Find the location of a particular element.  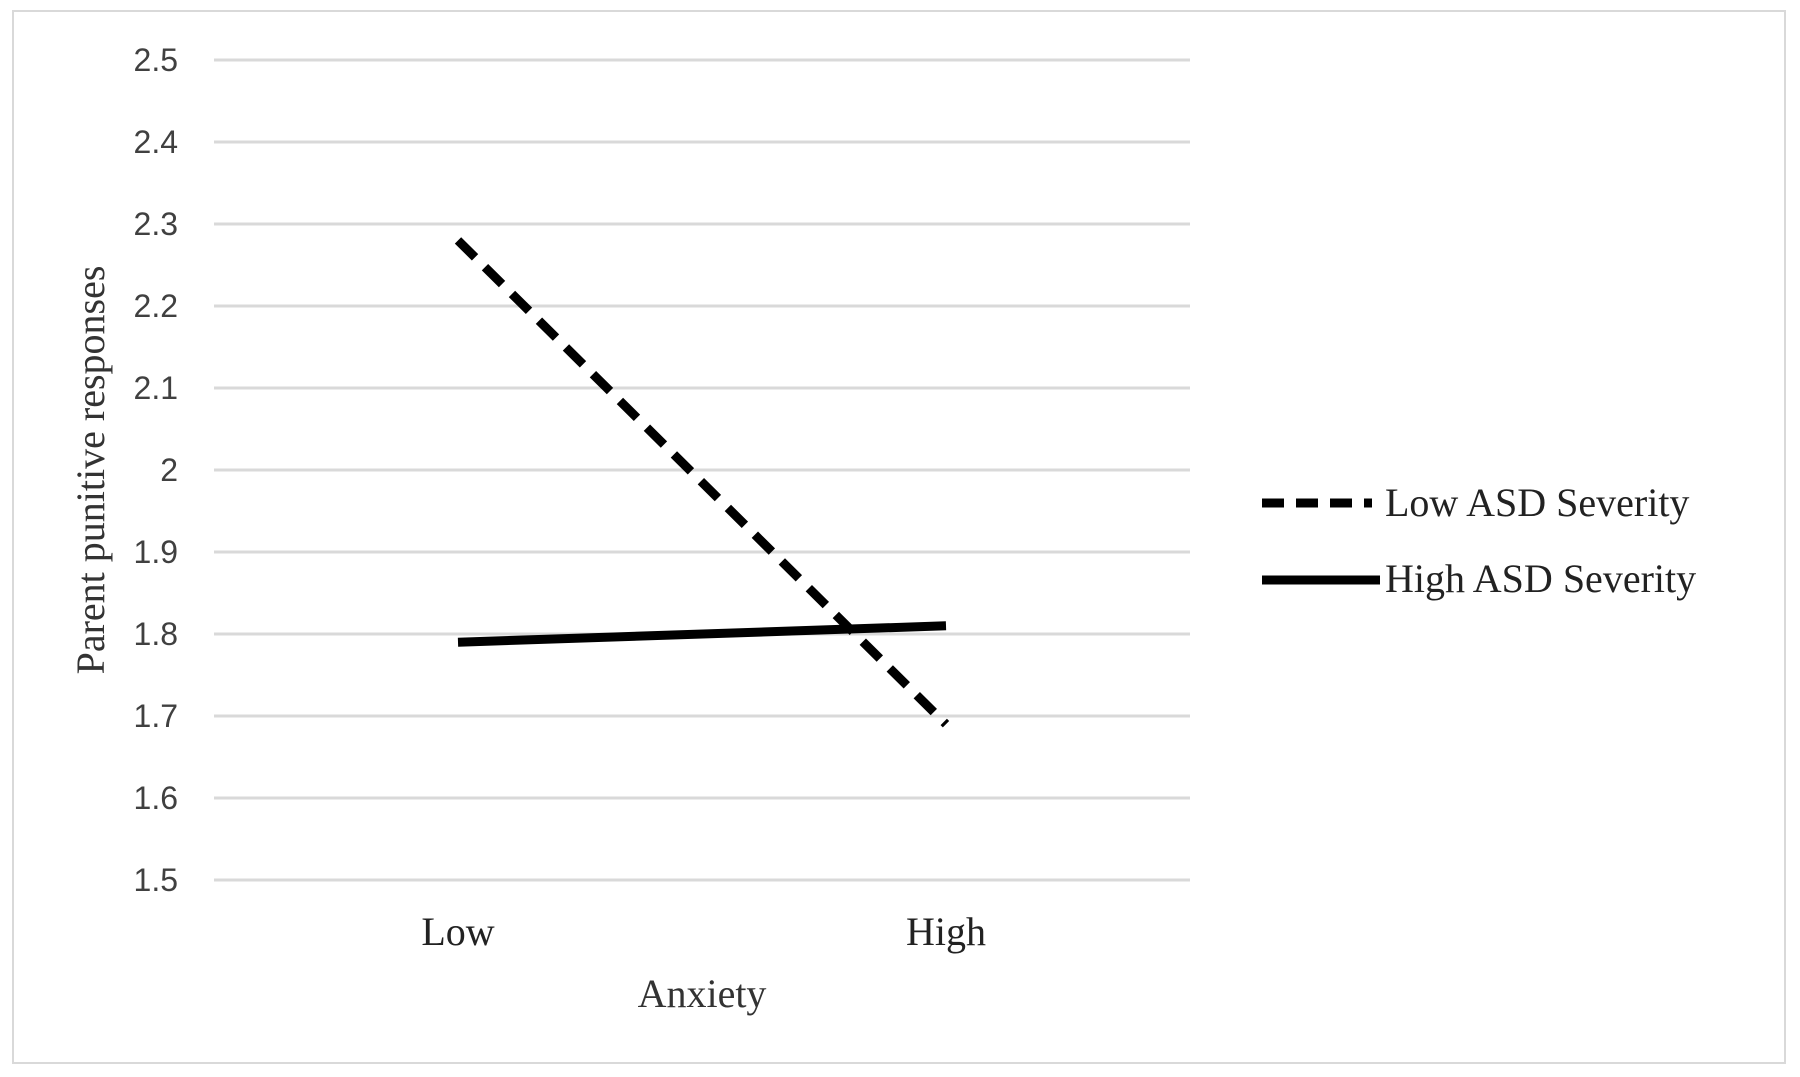

y-tick-label: 2.2 is located at coordinates (156, 306).